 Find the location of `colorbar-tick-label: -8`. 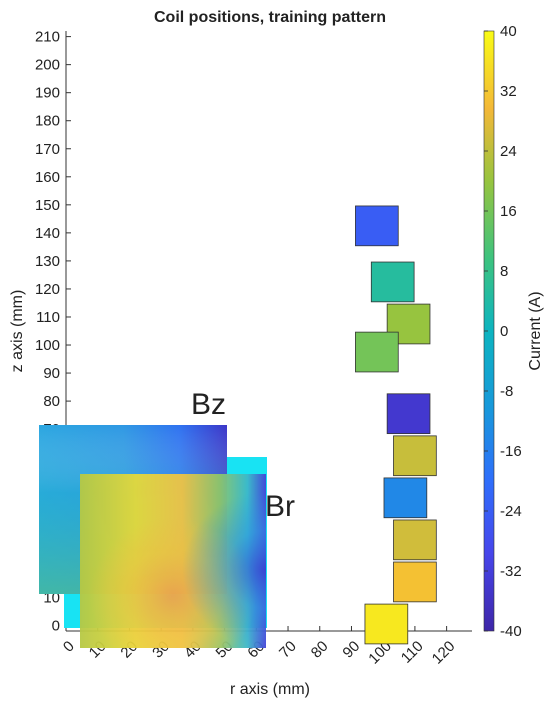

colorbar-tick-label: -8 is located at coordinates (506, 391).